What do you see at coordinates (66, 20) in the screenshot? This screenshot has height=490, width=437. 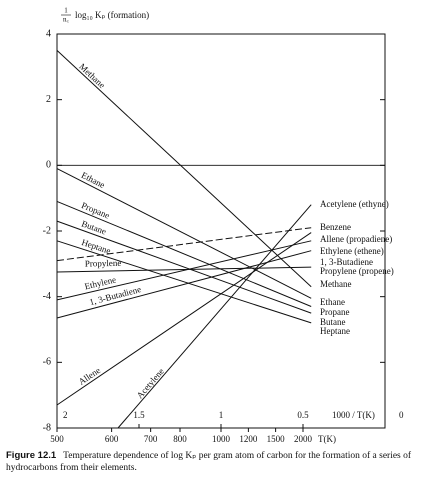 I see `y-label-denominator: n꜀` at bounding box center [66, 20].